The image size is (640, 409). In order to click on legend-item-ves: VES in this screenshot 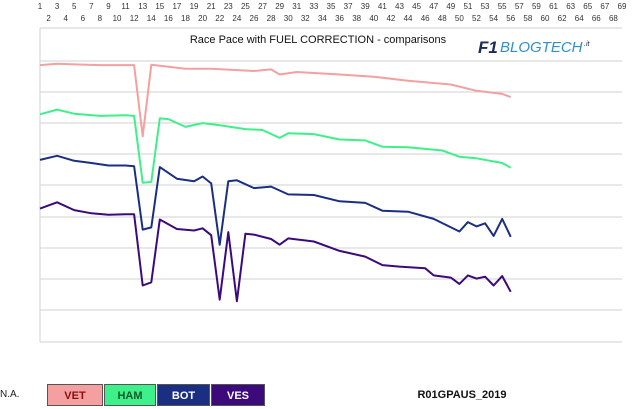, I will do `click(238, 395)`.